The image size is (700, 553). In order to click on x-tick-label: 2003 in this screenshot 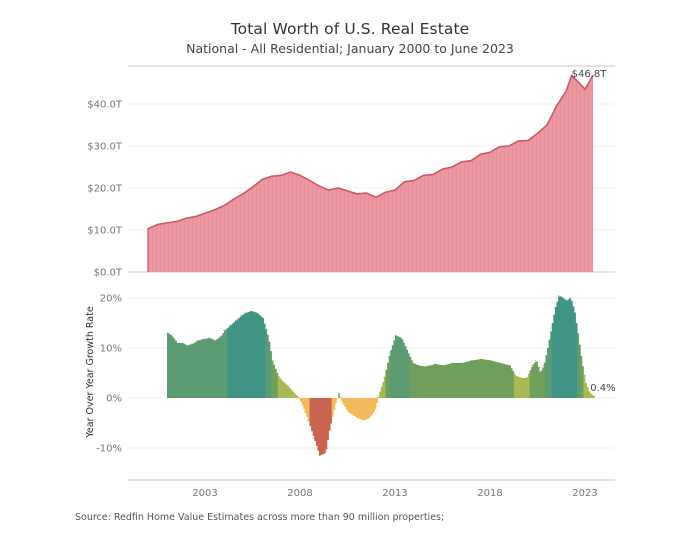, I will do `click(204, 493)`.